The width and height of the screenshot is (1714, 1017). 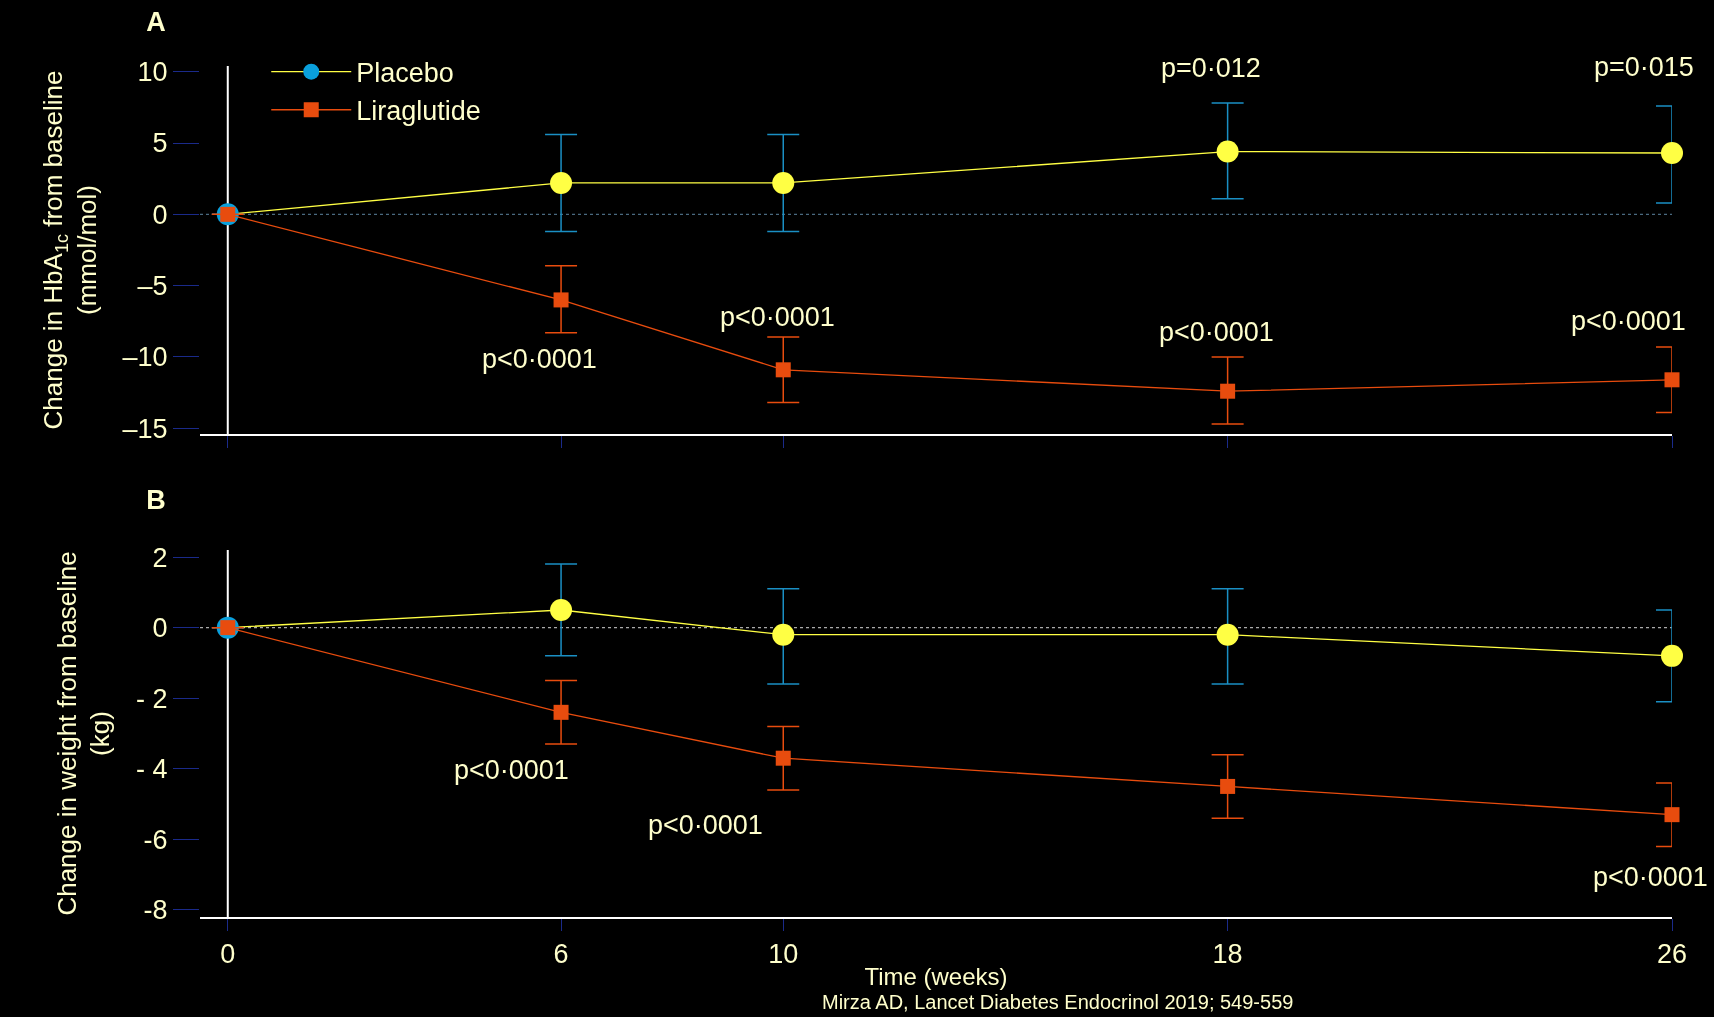 What do you see at coordinates (160, 143) in the screenshot?
I see `y-tick-label: 5` at bounding box center [160, 143].